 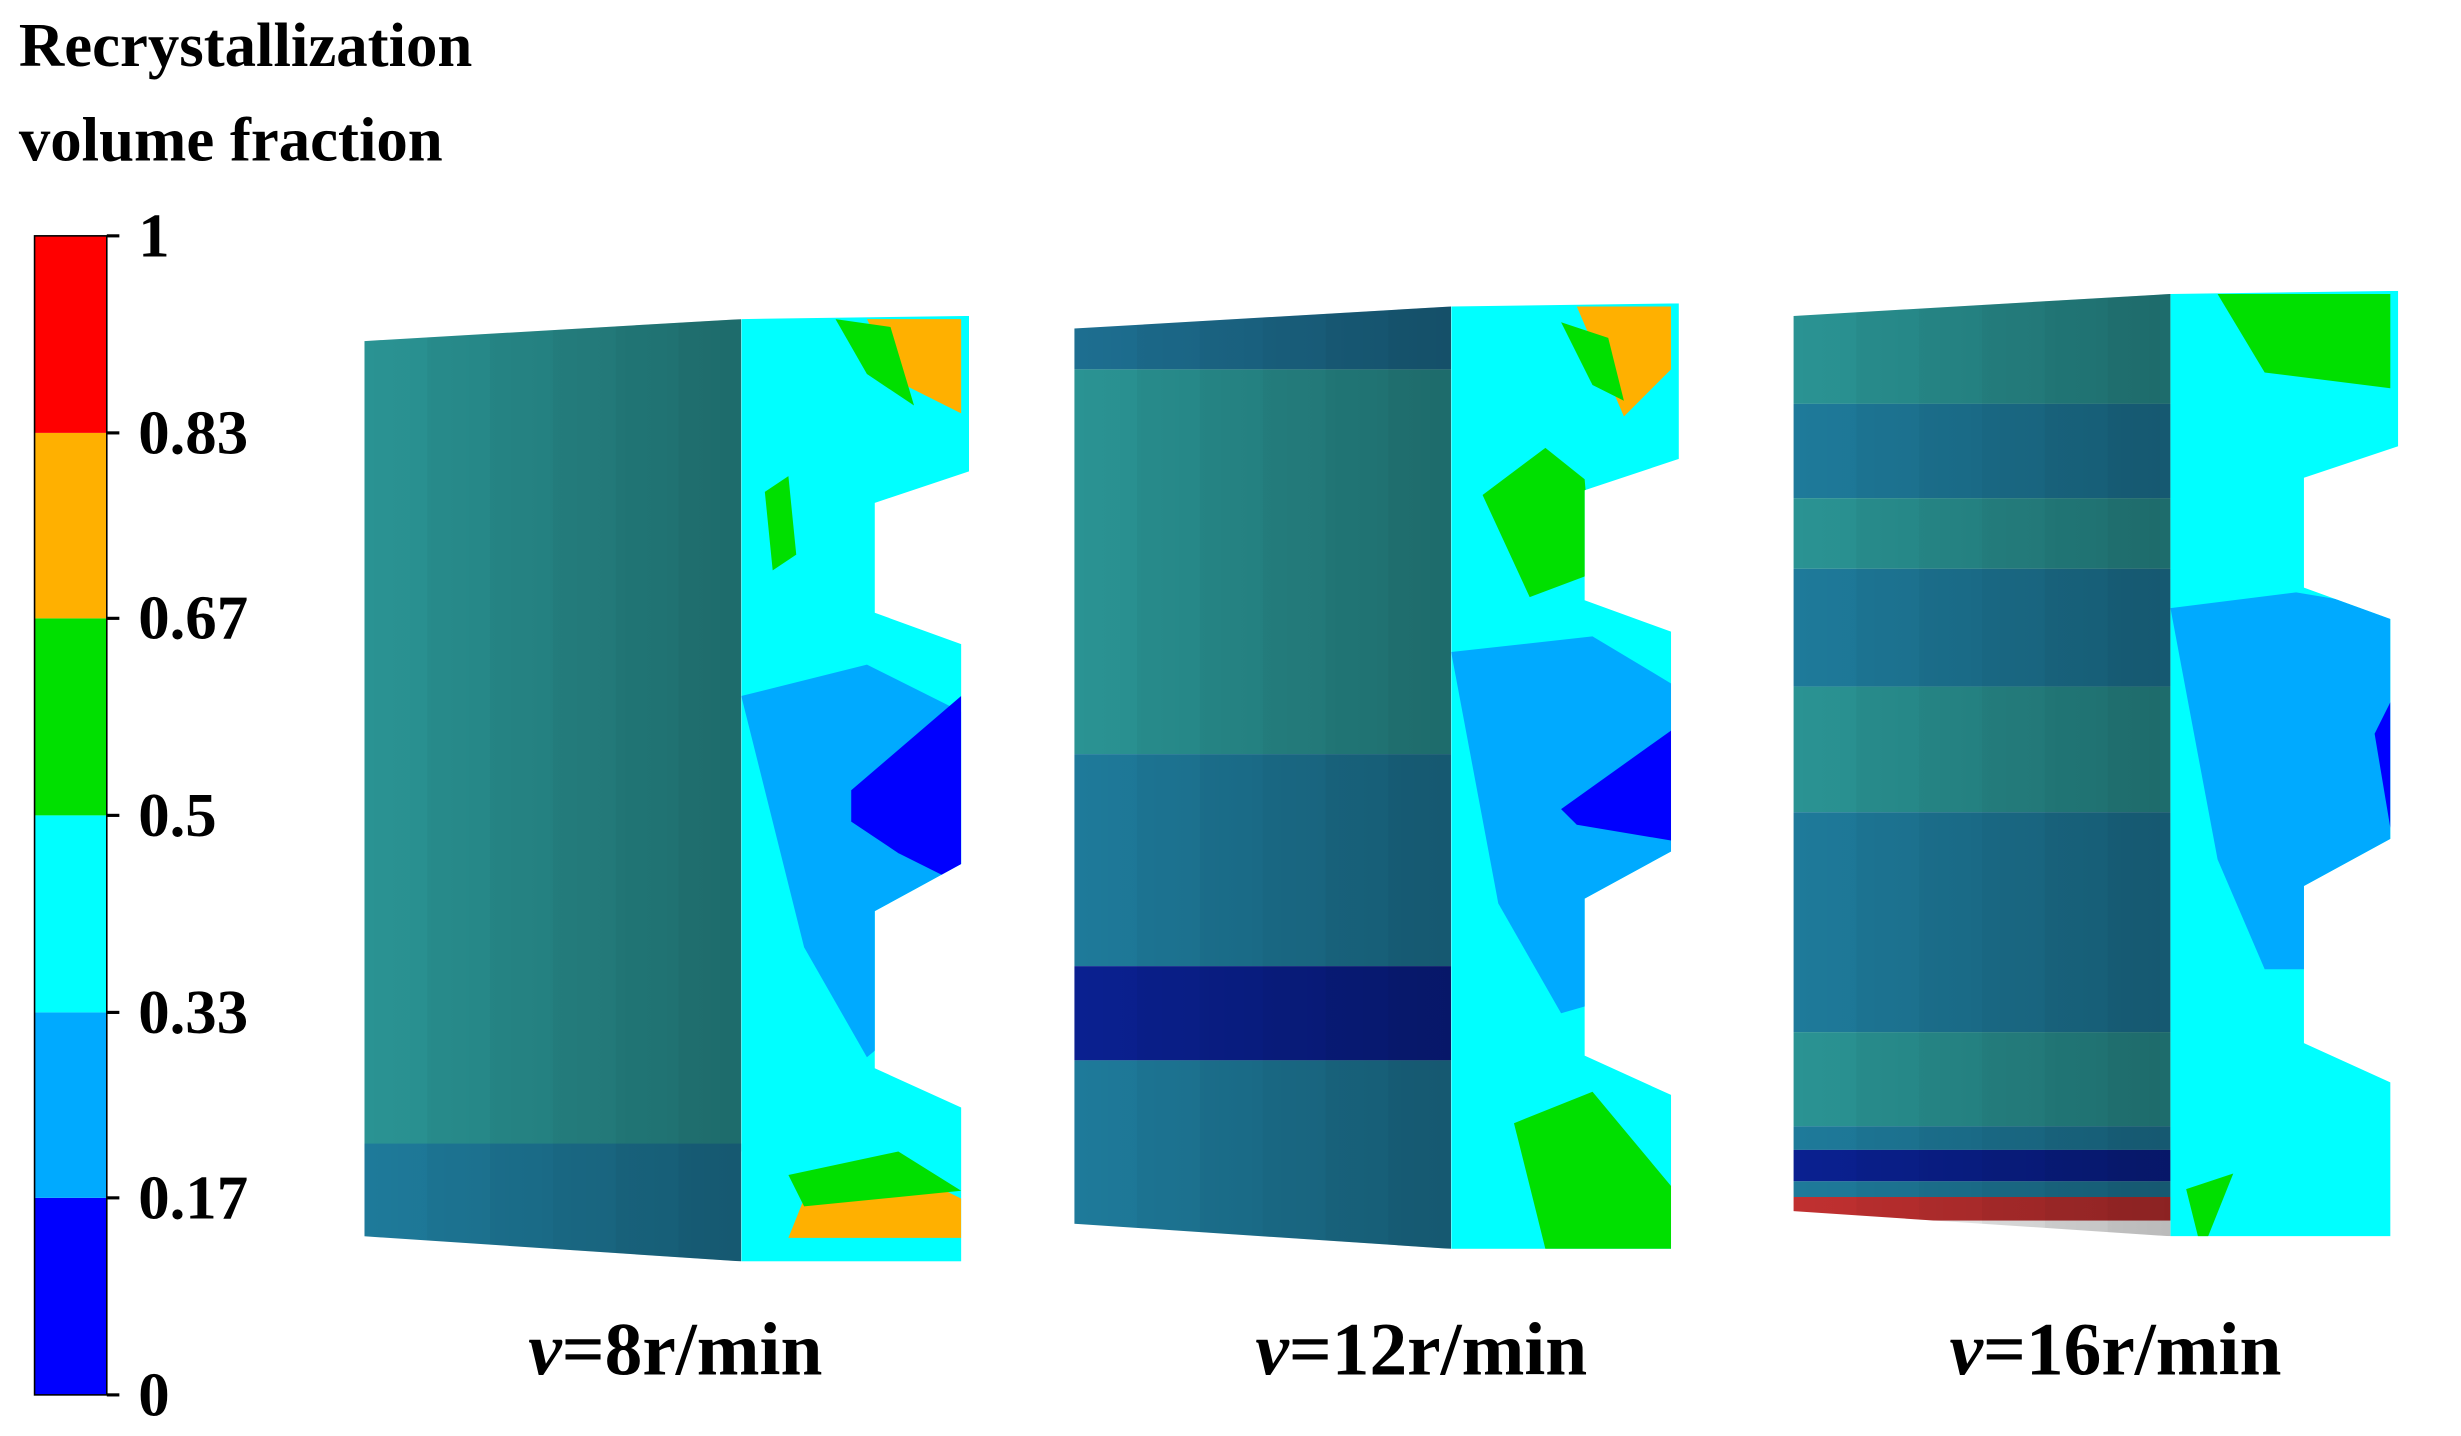 What do you see at coordinates (193, 618) in the screenshot?
I see `colorbar-tick-label: 0.67` at bounding box center [193, 618].